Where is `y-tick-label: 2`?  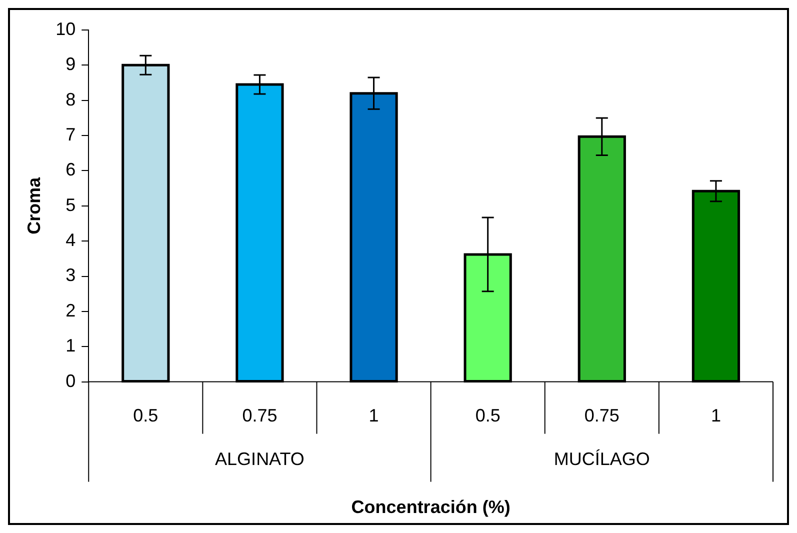 y-tick-label: 2 is located at coordinates (71, 310).